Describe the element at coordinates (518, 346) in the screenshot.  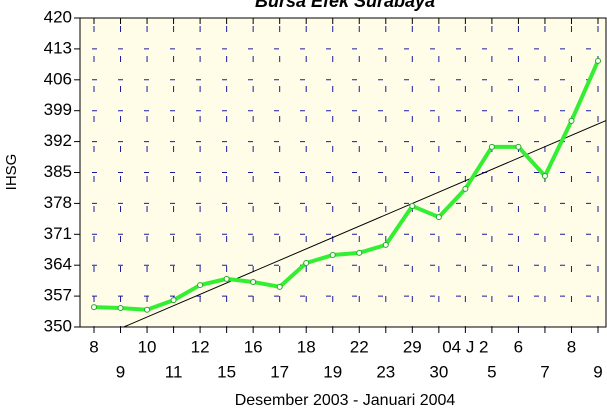
I see `x-tick-label: 6` at that location.